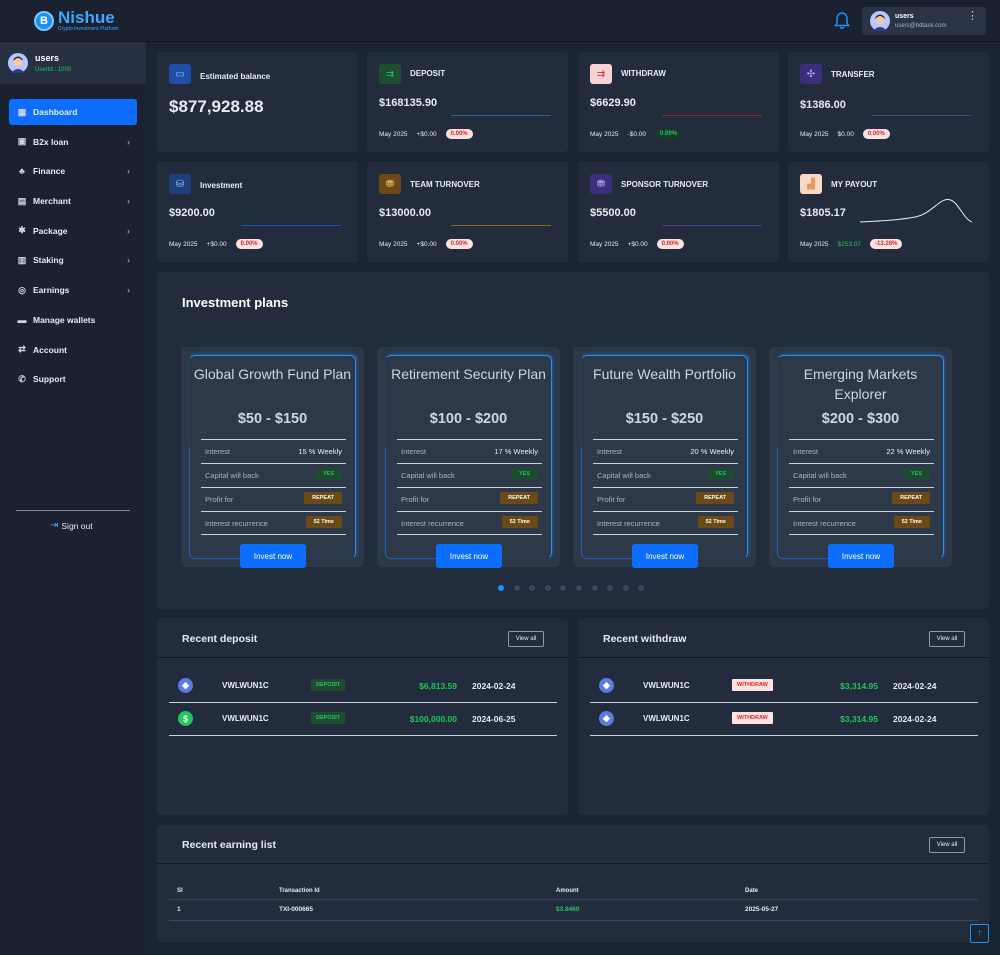 The width and height of the screenshot is (1000, 955). Describe the element at coordinates (924, 21) in the screenshot. I see `user-menu: users users@bdtask.com ⋮` at that location.